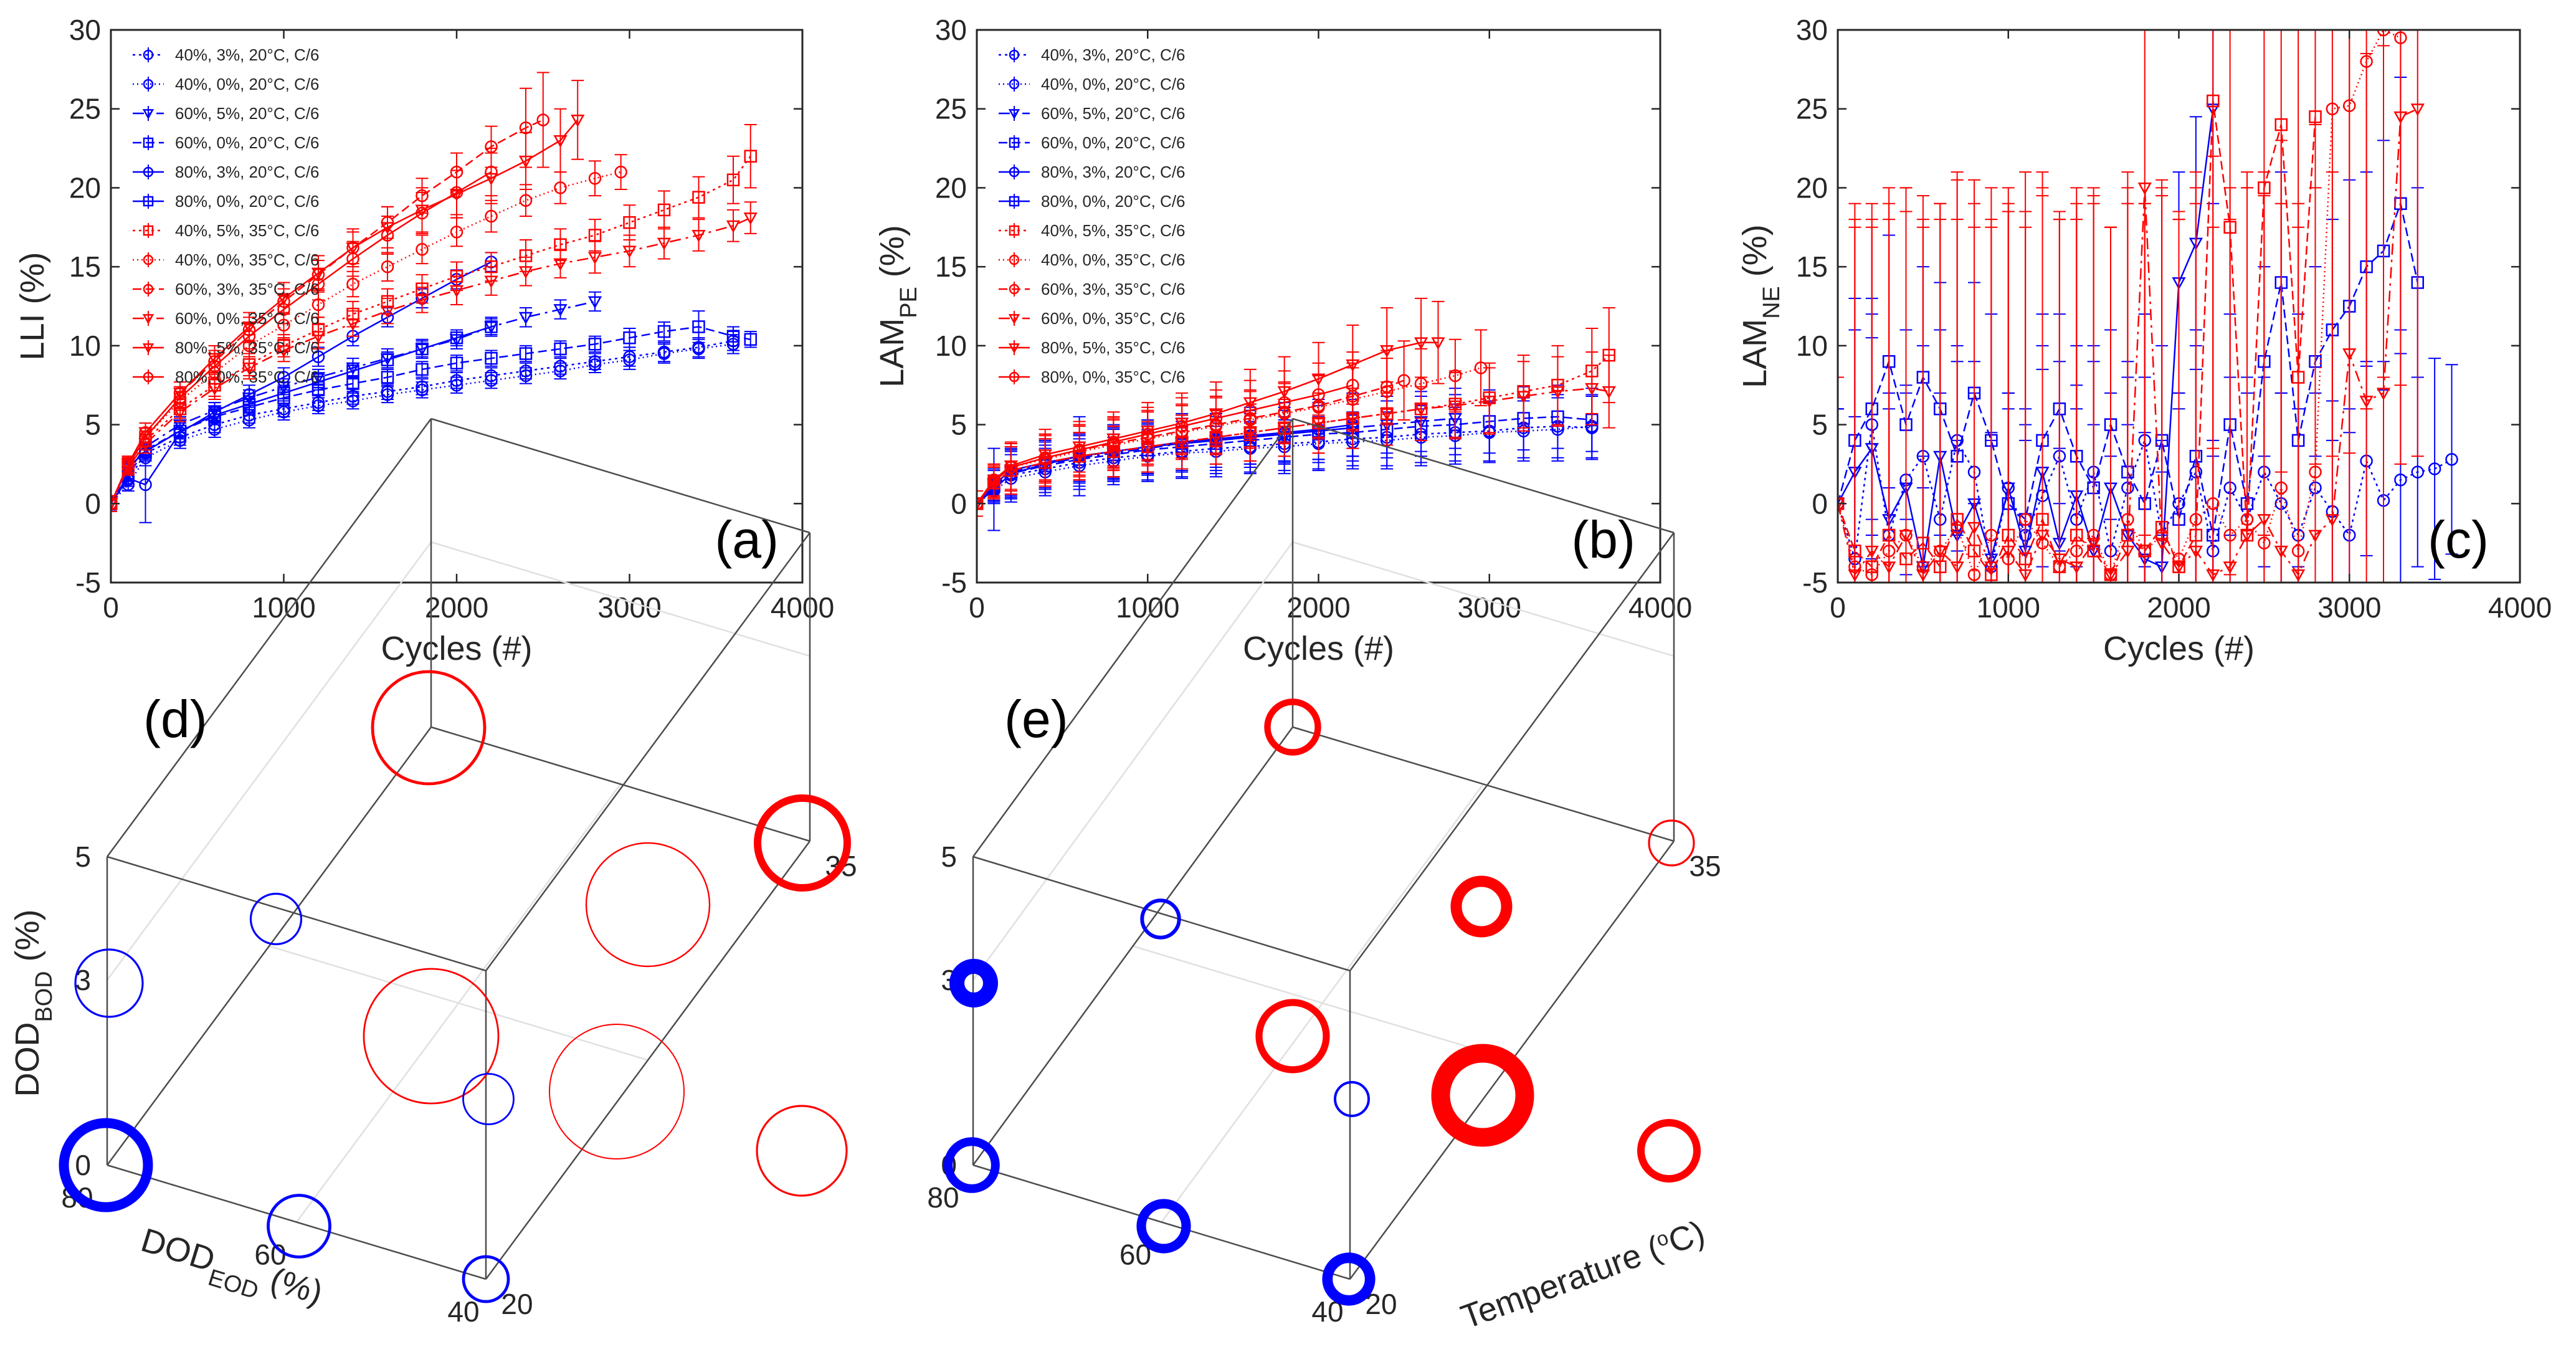 The width and height of the screenshot is (2576, 1357). Describe the element at coordinates (620, 599) in the screenshot. I see `wall-grid-line` at that location.